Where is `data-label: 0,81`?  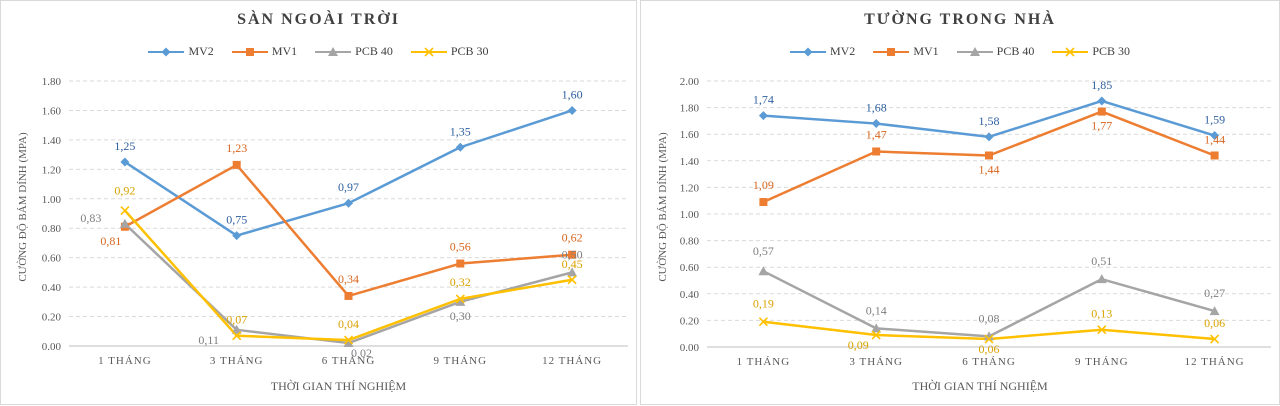 data-label: 0,81 is located at coordinates (110, 241).